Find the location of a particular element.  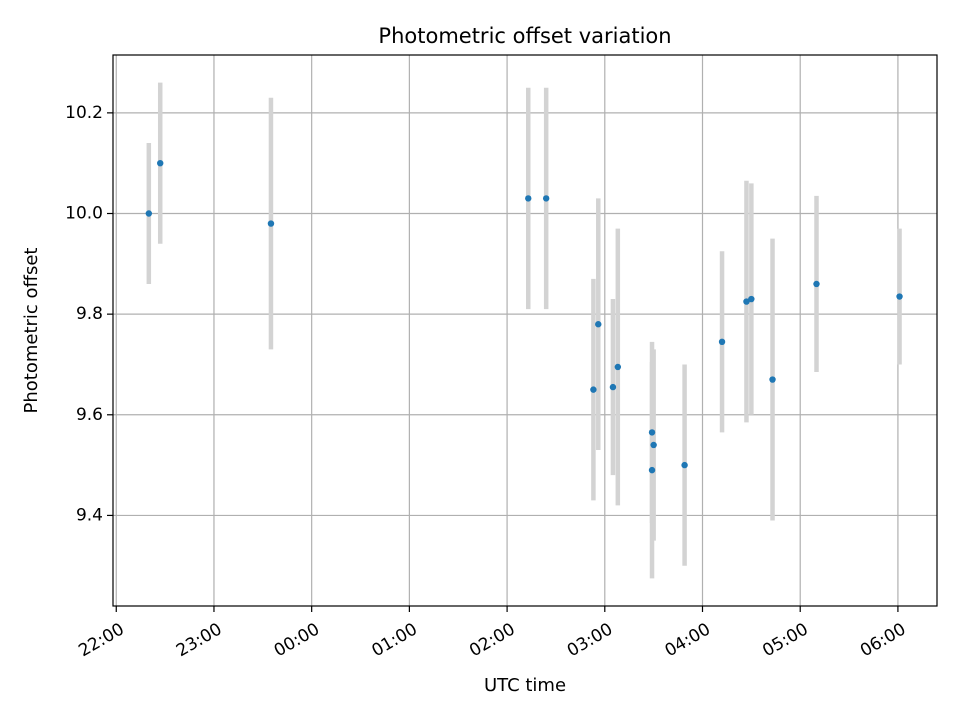

y-tick-label: 10.2 is located at coordinates (84, 113).